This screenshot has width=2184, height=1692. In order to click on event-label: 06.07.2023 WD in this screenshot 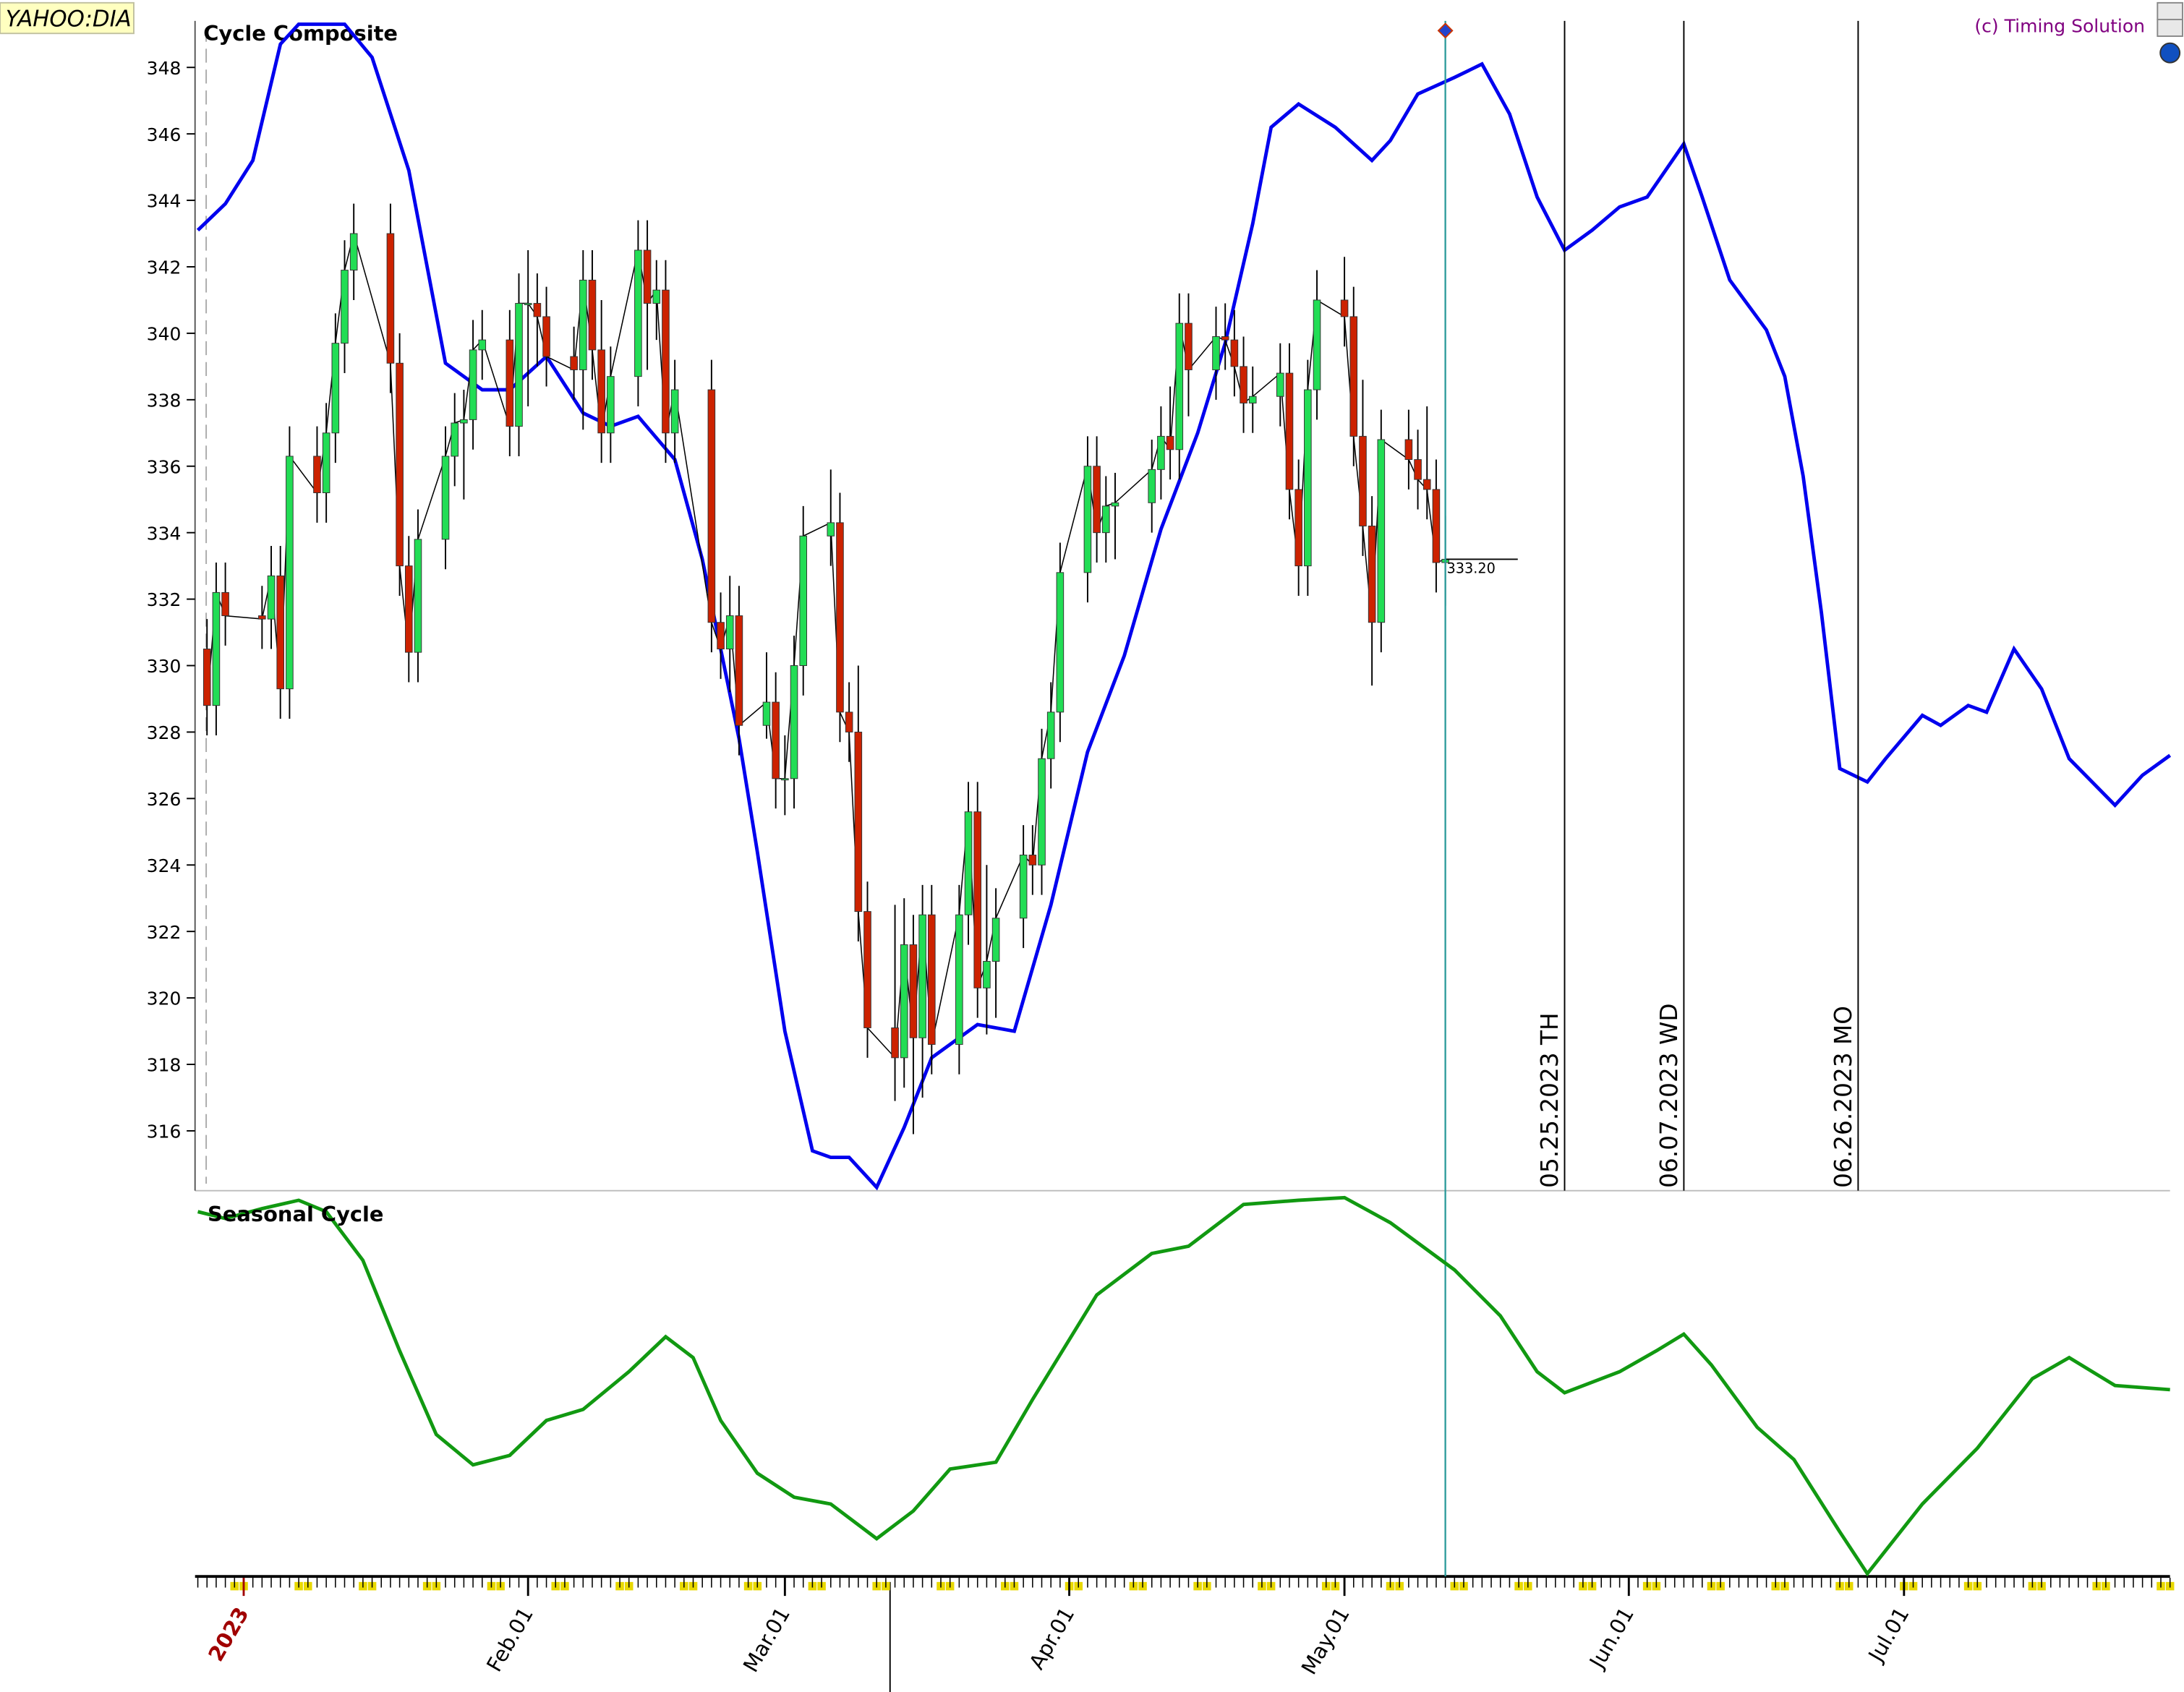, I will do `click(1669, 1095)`.